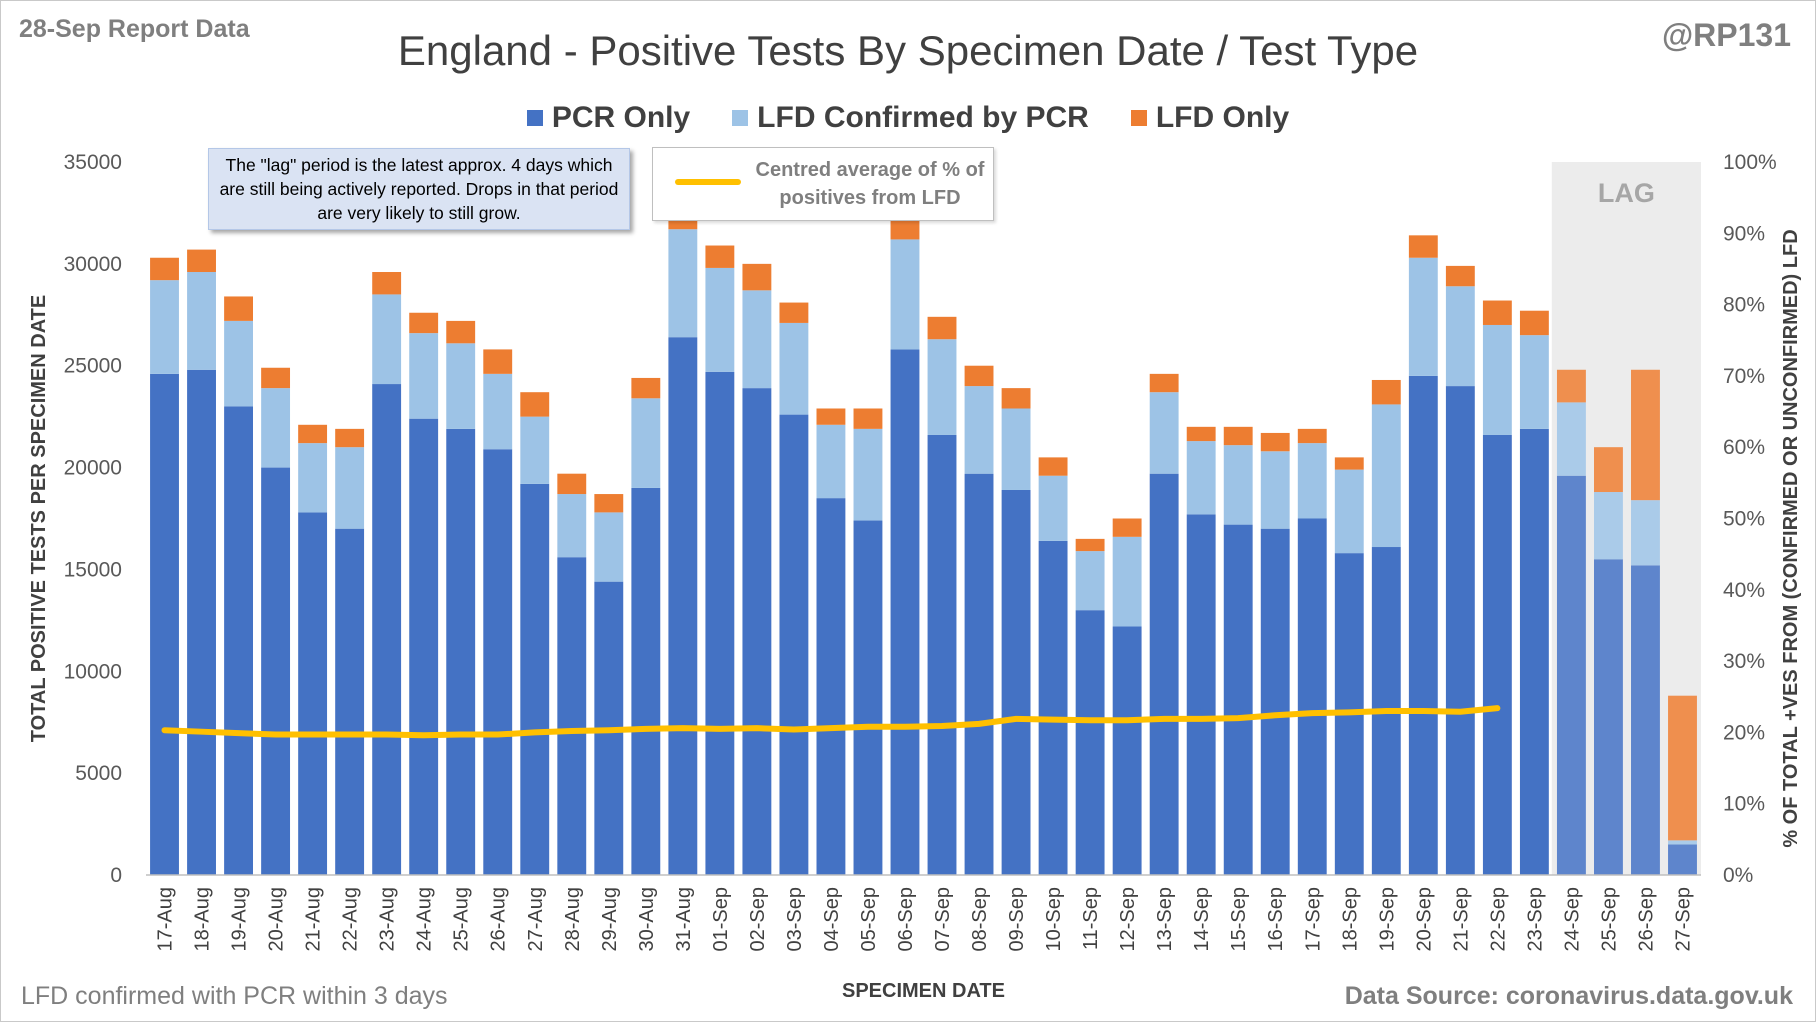 The width and height of the screenshot is (1816, 1022). Describe the element at coordinates (98, 773) in the screenshot. I see `y-tick-label: 5000` at that location.